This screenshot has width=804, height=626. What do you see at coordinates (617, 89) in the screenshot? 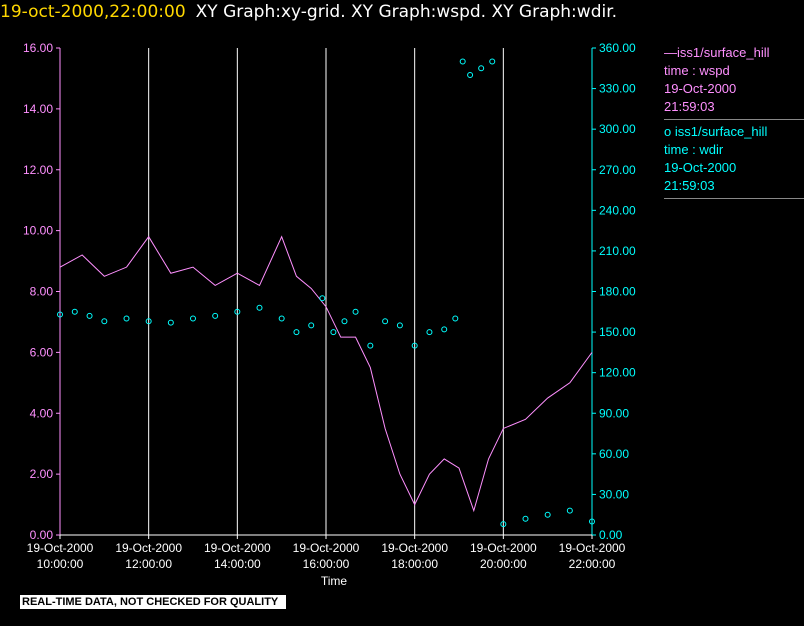
I see `y-right-tick-label: 330.00` at bounding box center [617, 89].